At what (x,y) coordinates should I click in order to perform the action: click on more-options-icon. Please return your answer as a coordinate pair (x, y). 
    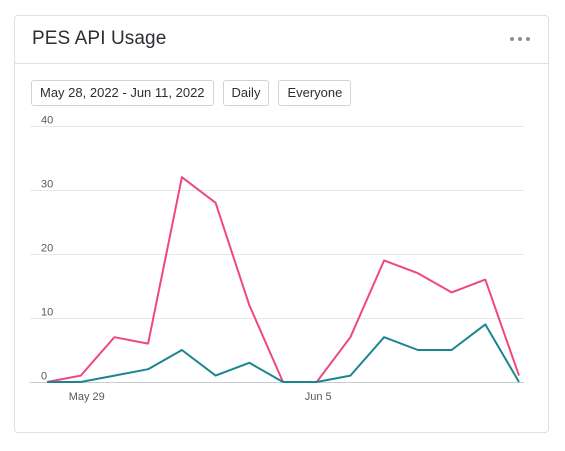
    Looking at the image, I should click on (520, 39).